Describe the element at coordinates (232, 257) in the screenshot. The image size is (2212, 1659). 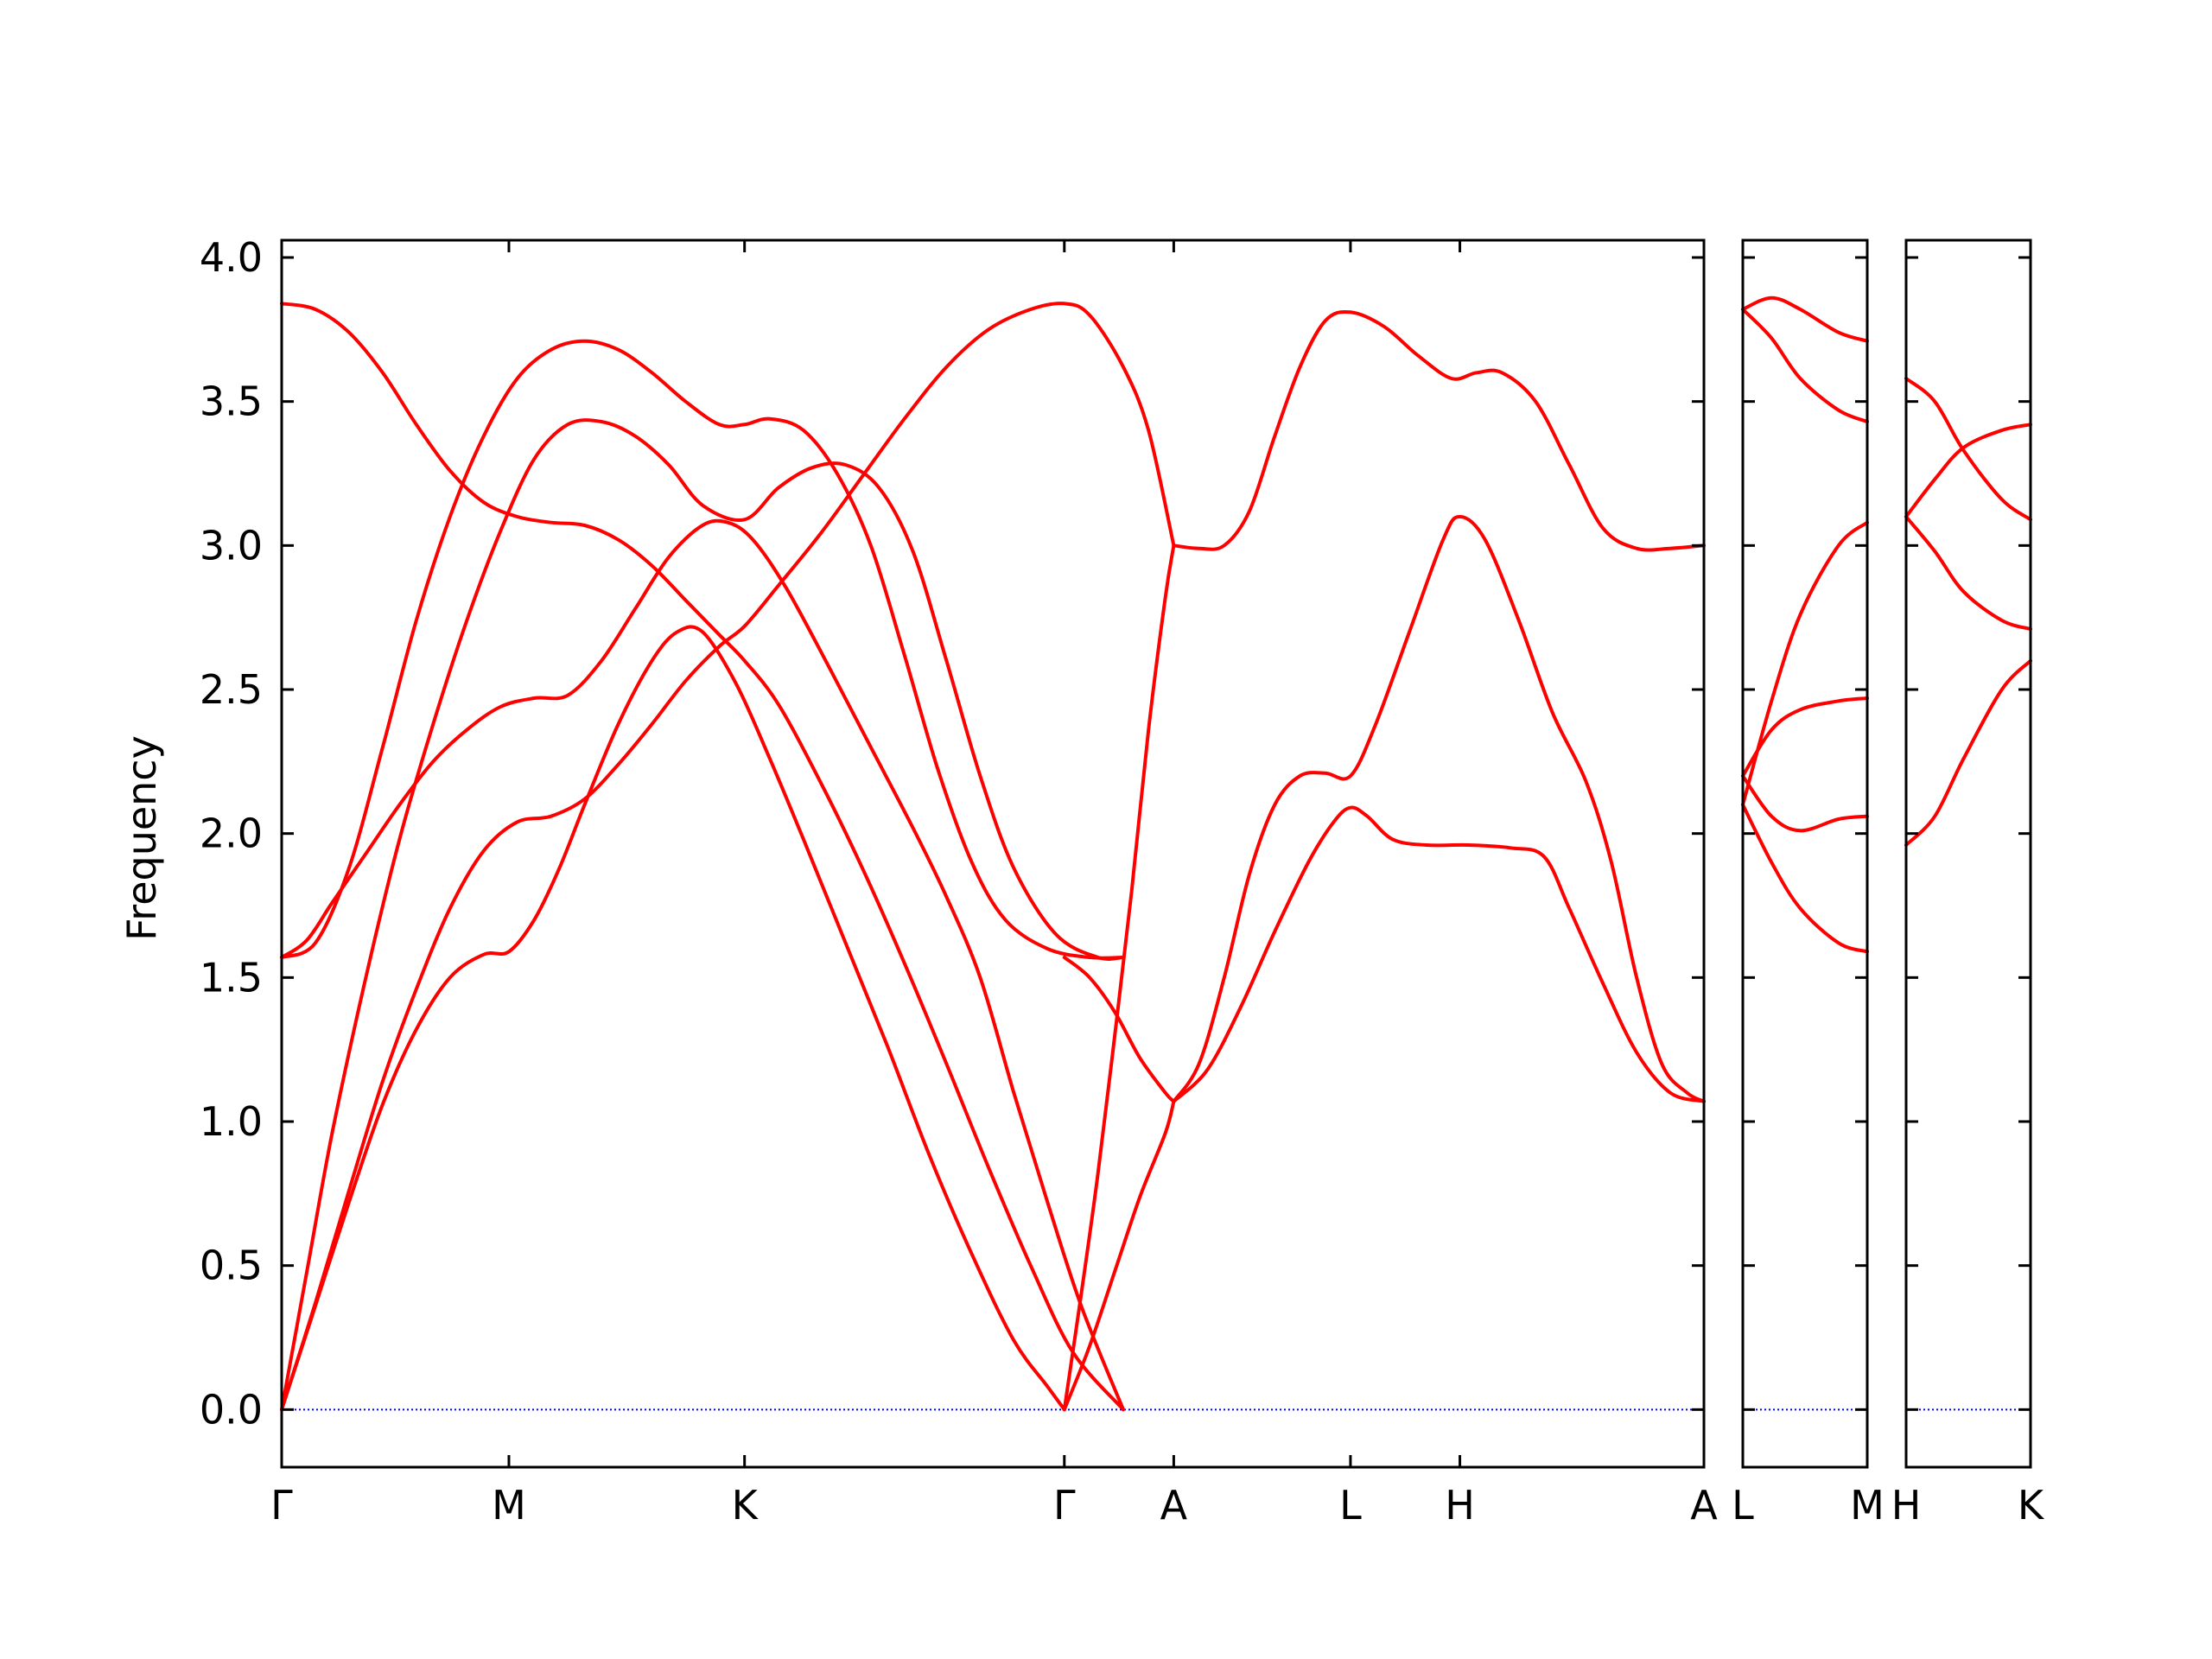
I see `y-tick-label: 4.0` at that location.